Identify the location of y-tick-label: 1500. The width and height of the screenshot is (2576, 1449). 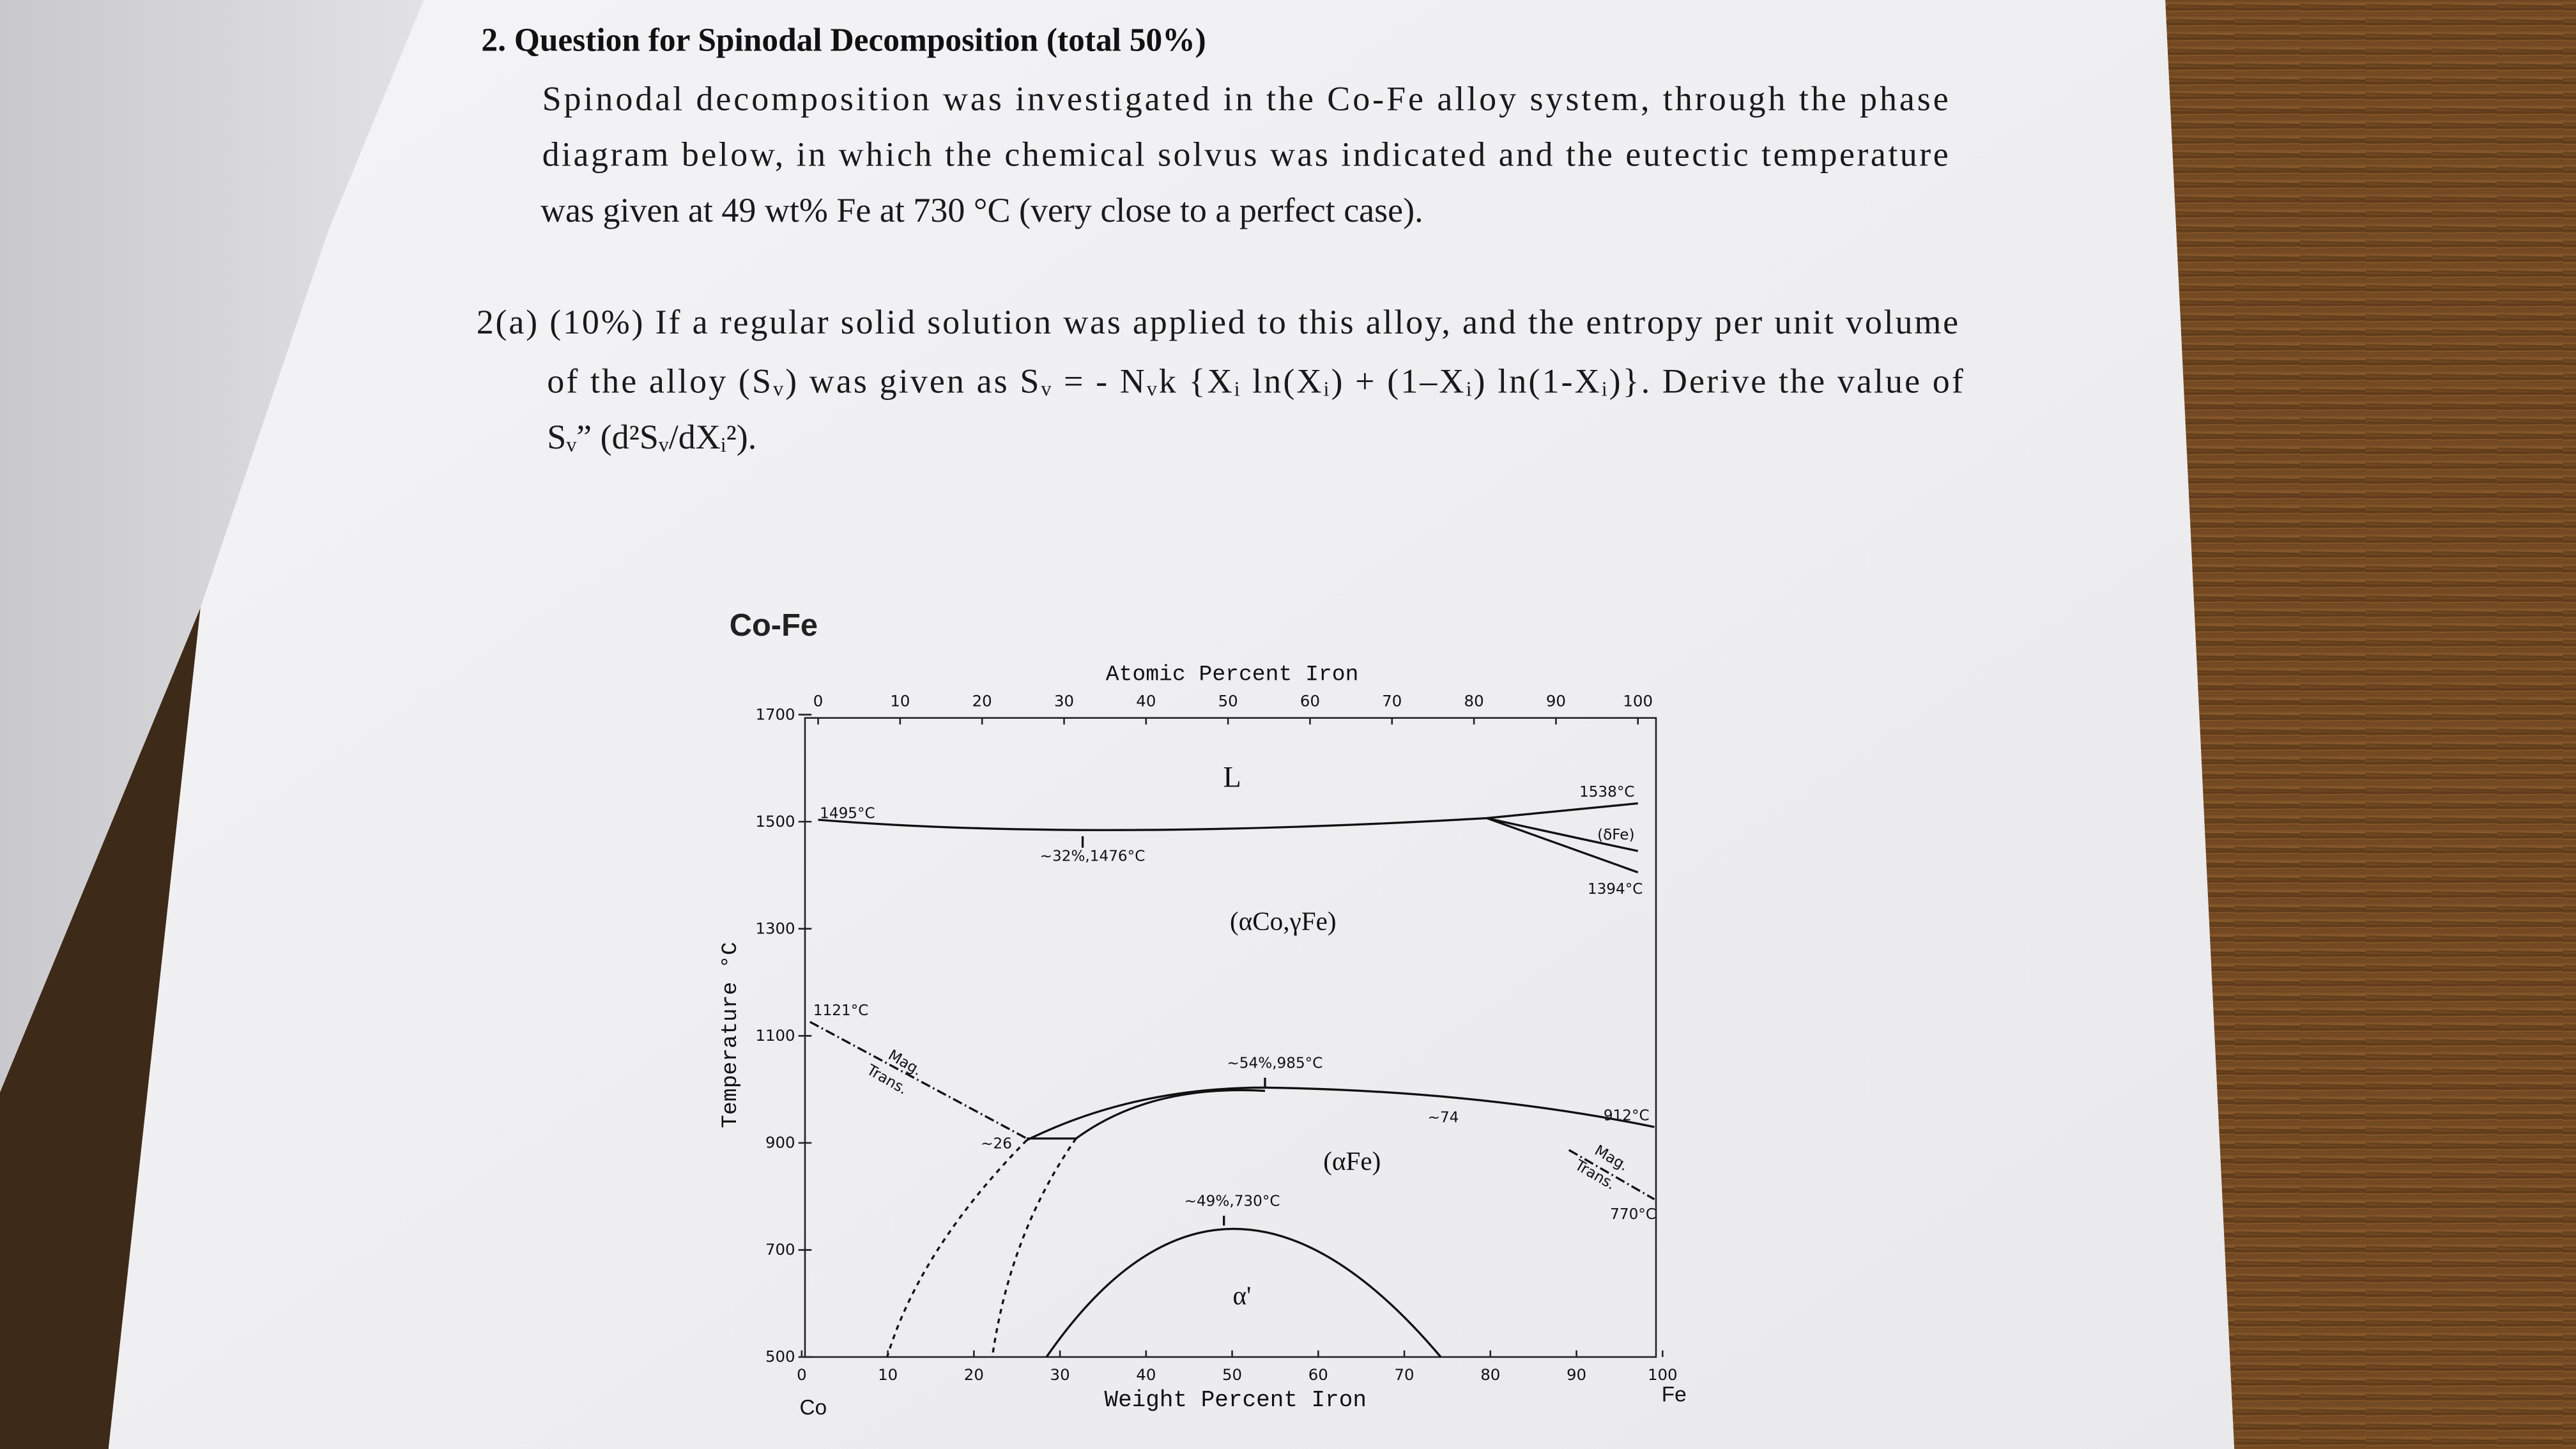
(775, 821).